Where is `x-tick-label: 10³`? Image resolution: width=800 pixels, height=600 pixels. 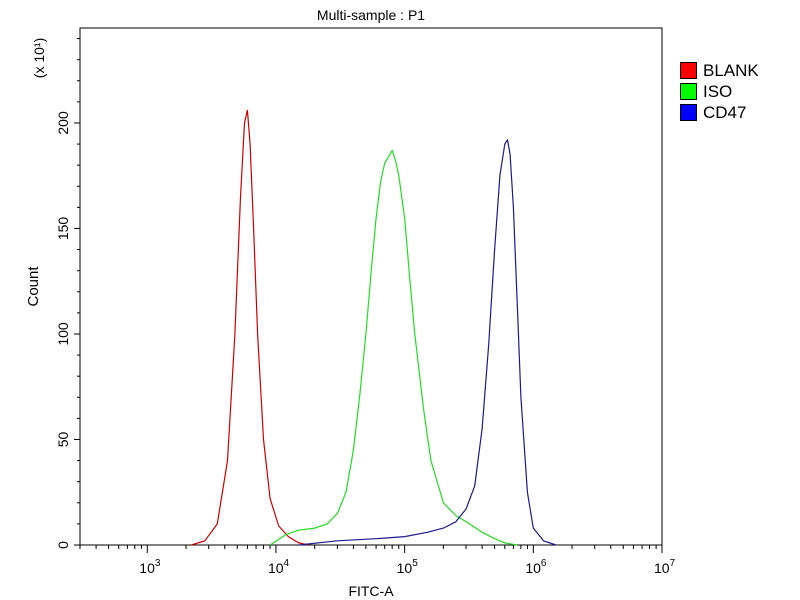 x-tick-label: 10³ is located at coordinates (150, 567).